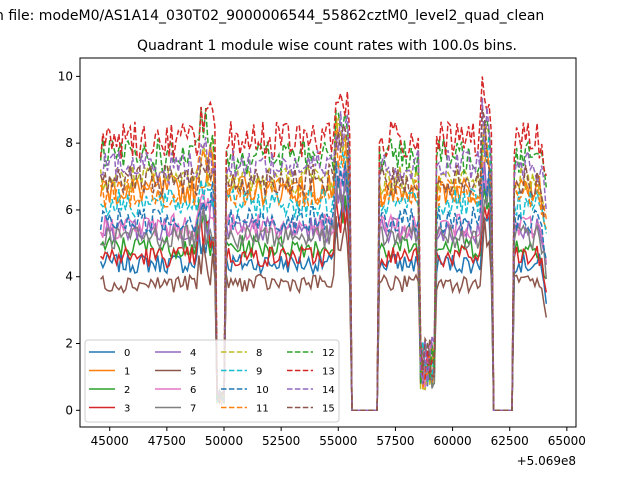  I want to click on legend-label-3: 3, so click(127, 409).